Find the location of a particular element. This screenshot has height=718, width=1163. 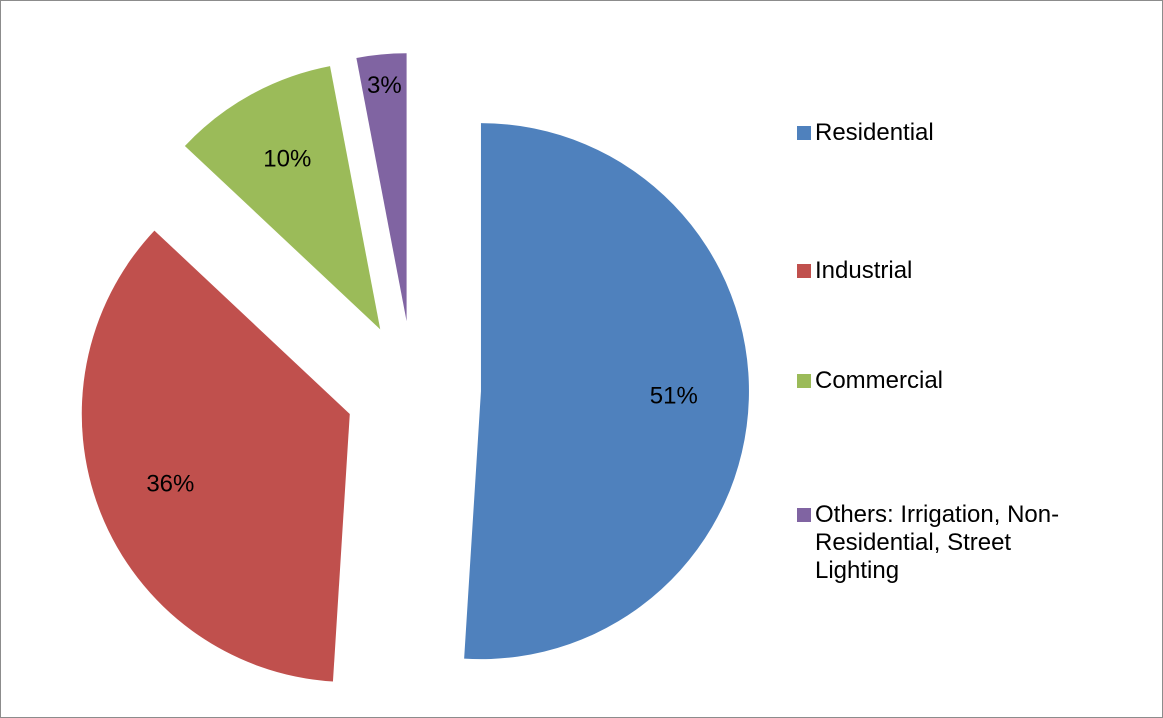

legend-label: Industrial is located at coordinates (864, 270).